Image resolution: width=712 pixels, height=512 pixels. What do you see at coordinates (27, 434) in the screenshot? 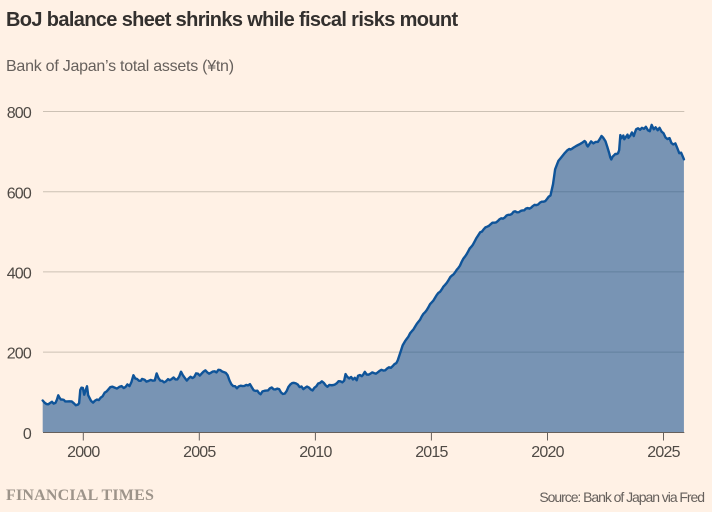
I see `svg-text: 0` at bounding box center [27, 434].